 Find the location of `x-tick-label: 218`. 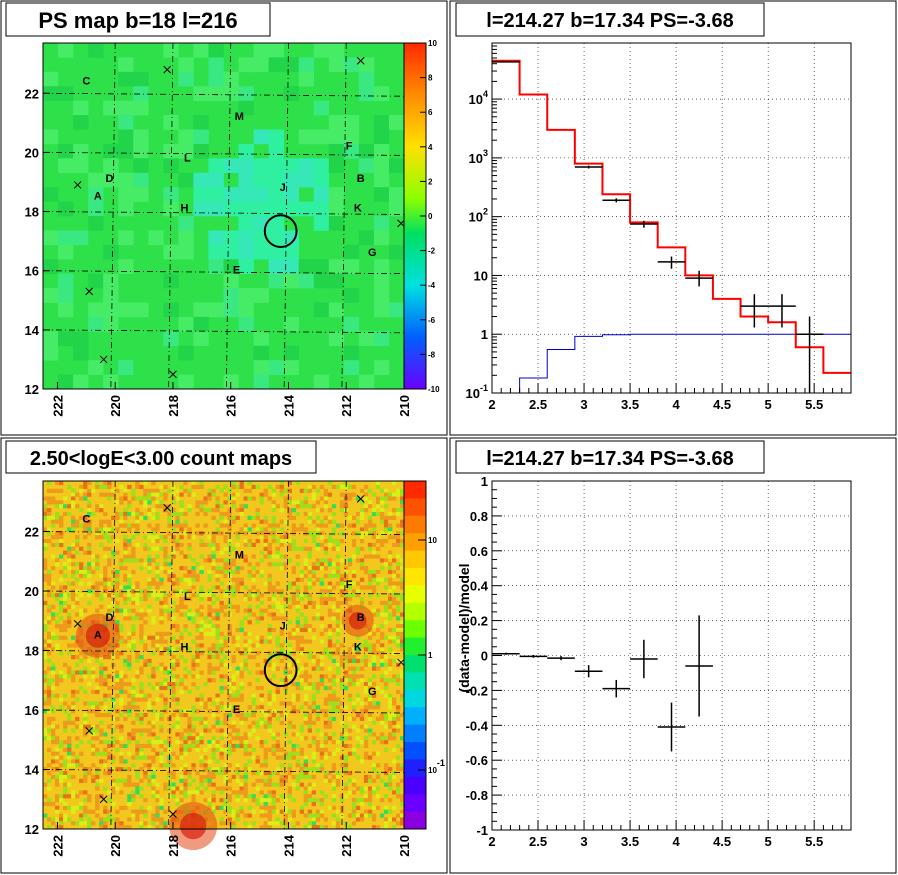

x-tick-label: 218 is located at coordinates (173, 406).